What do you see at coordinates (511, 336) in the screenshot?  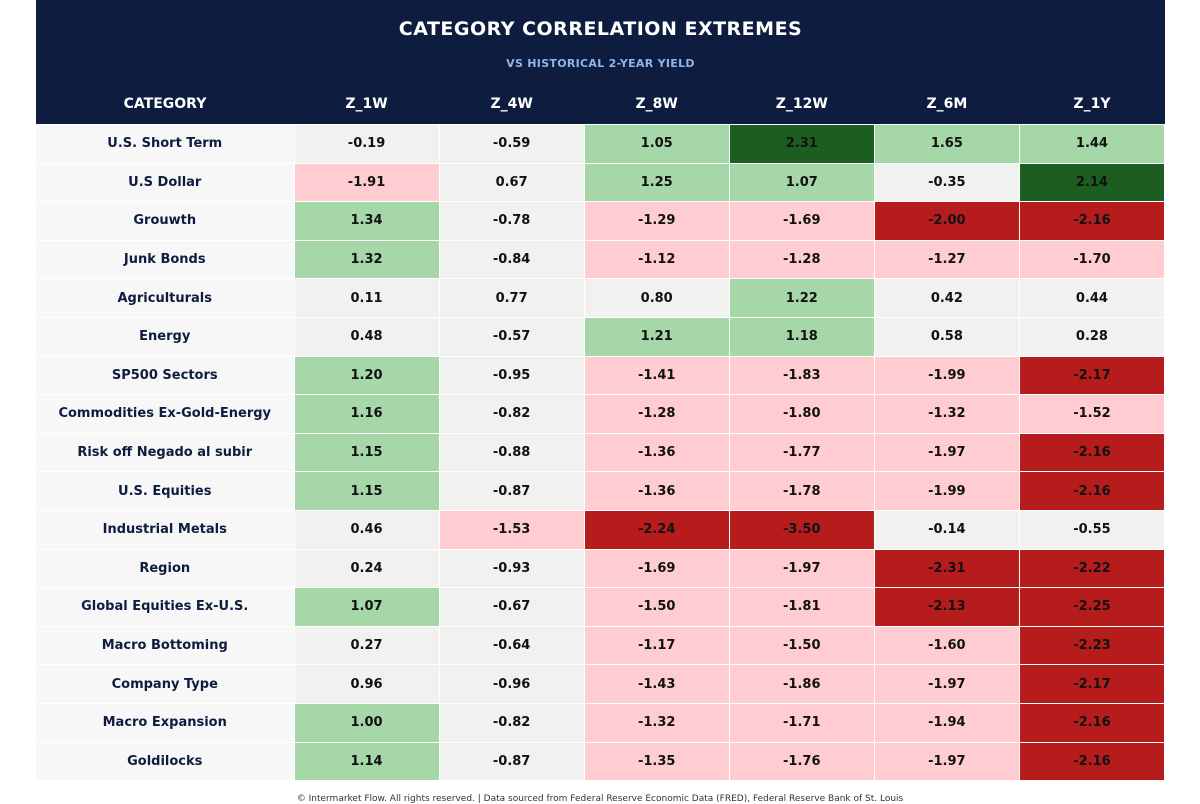 I see `zscore-cell: -0.57` at bounding box center [511, 336].